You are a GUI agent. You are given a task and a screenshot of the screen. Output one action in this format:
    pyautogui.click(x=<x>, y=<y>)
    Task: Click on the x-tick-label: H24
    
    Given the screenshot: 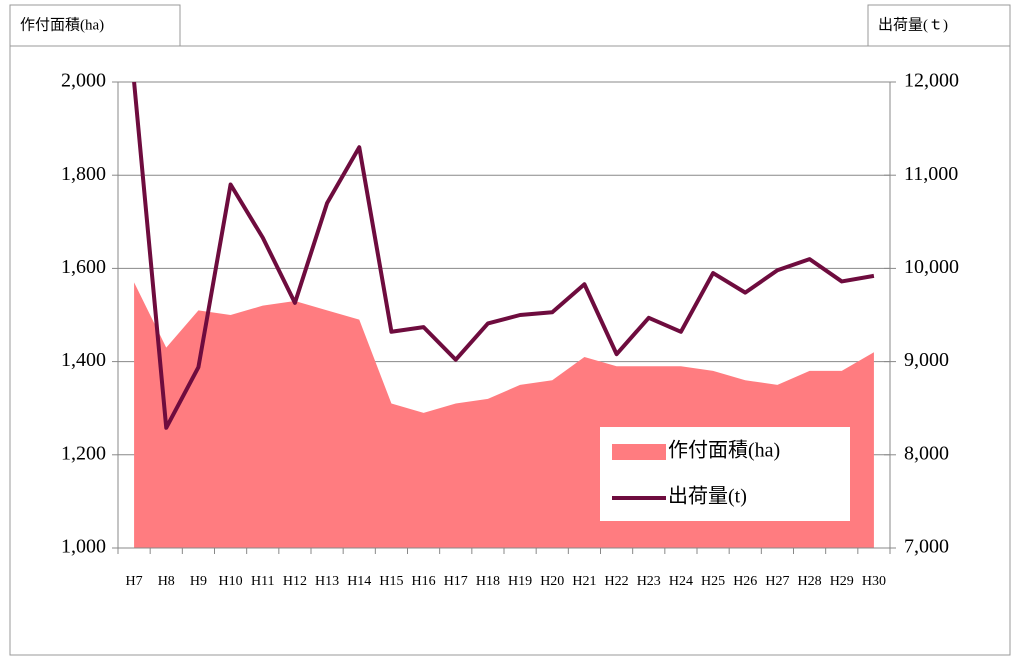 What is the action you would take?
    pyautogui.click(x=681, y=581)
    